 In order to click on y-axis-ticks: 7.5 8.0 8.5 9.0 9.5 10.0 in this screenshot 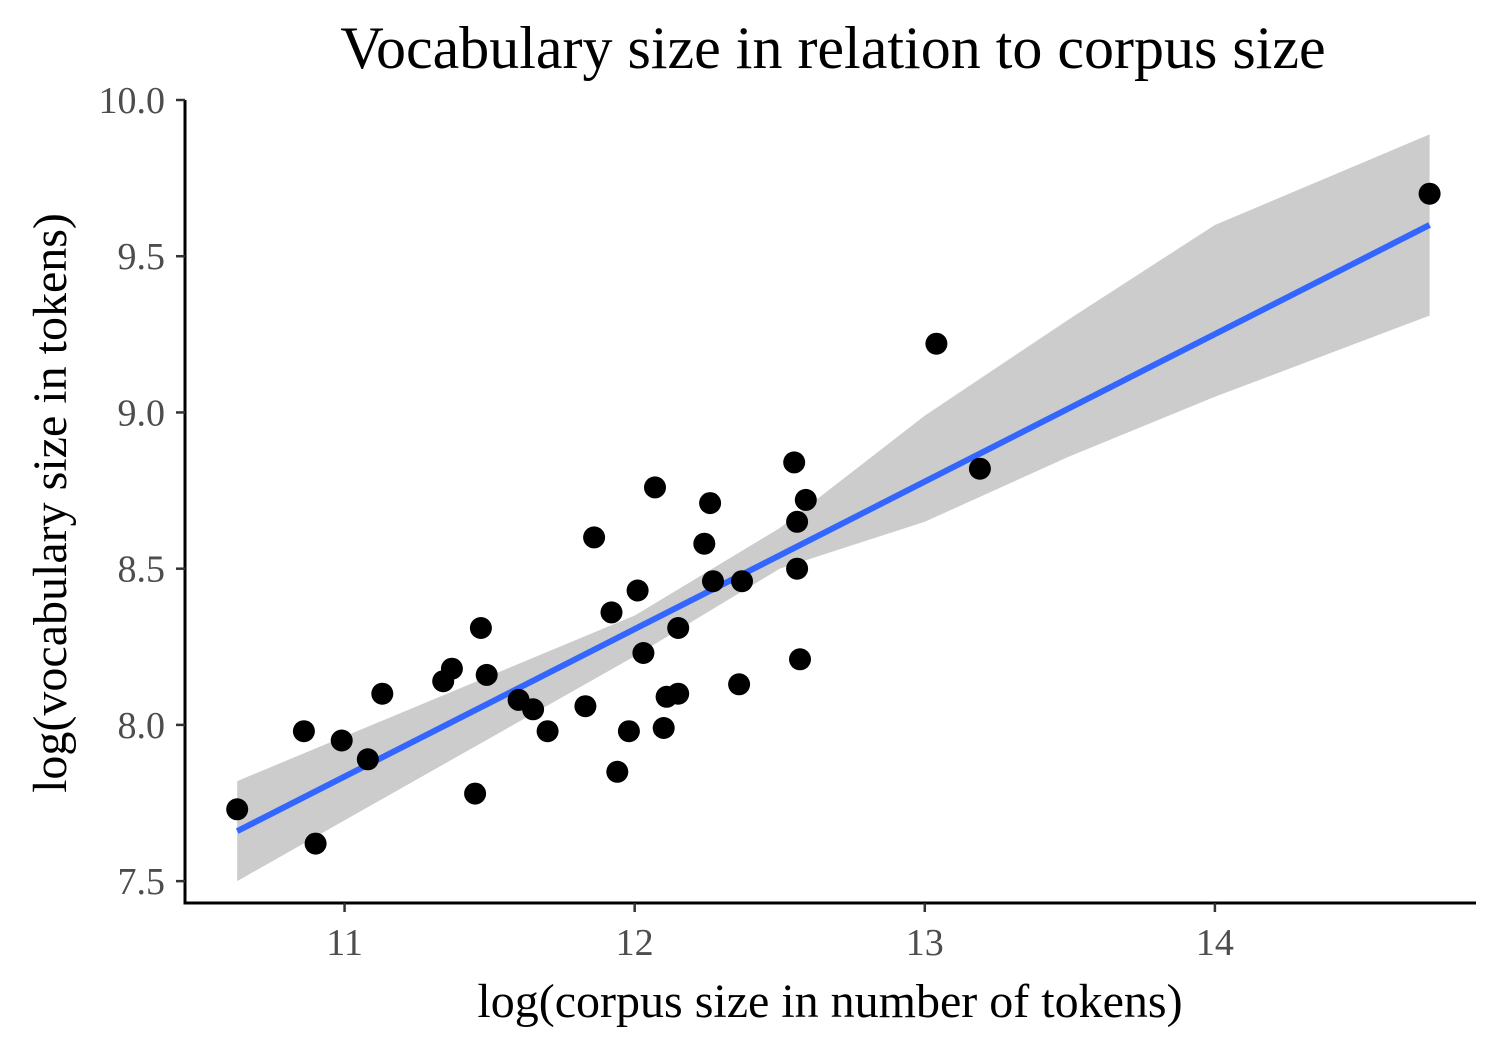, I will do `click(142, 491)`.